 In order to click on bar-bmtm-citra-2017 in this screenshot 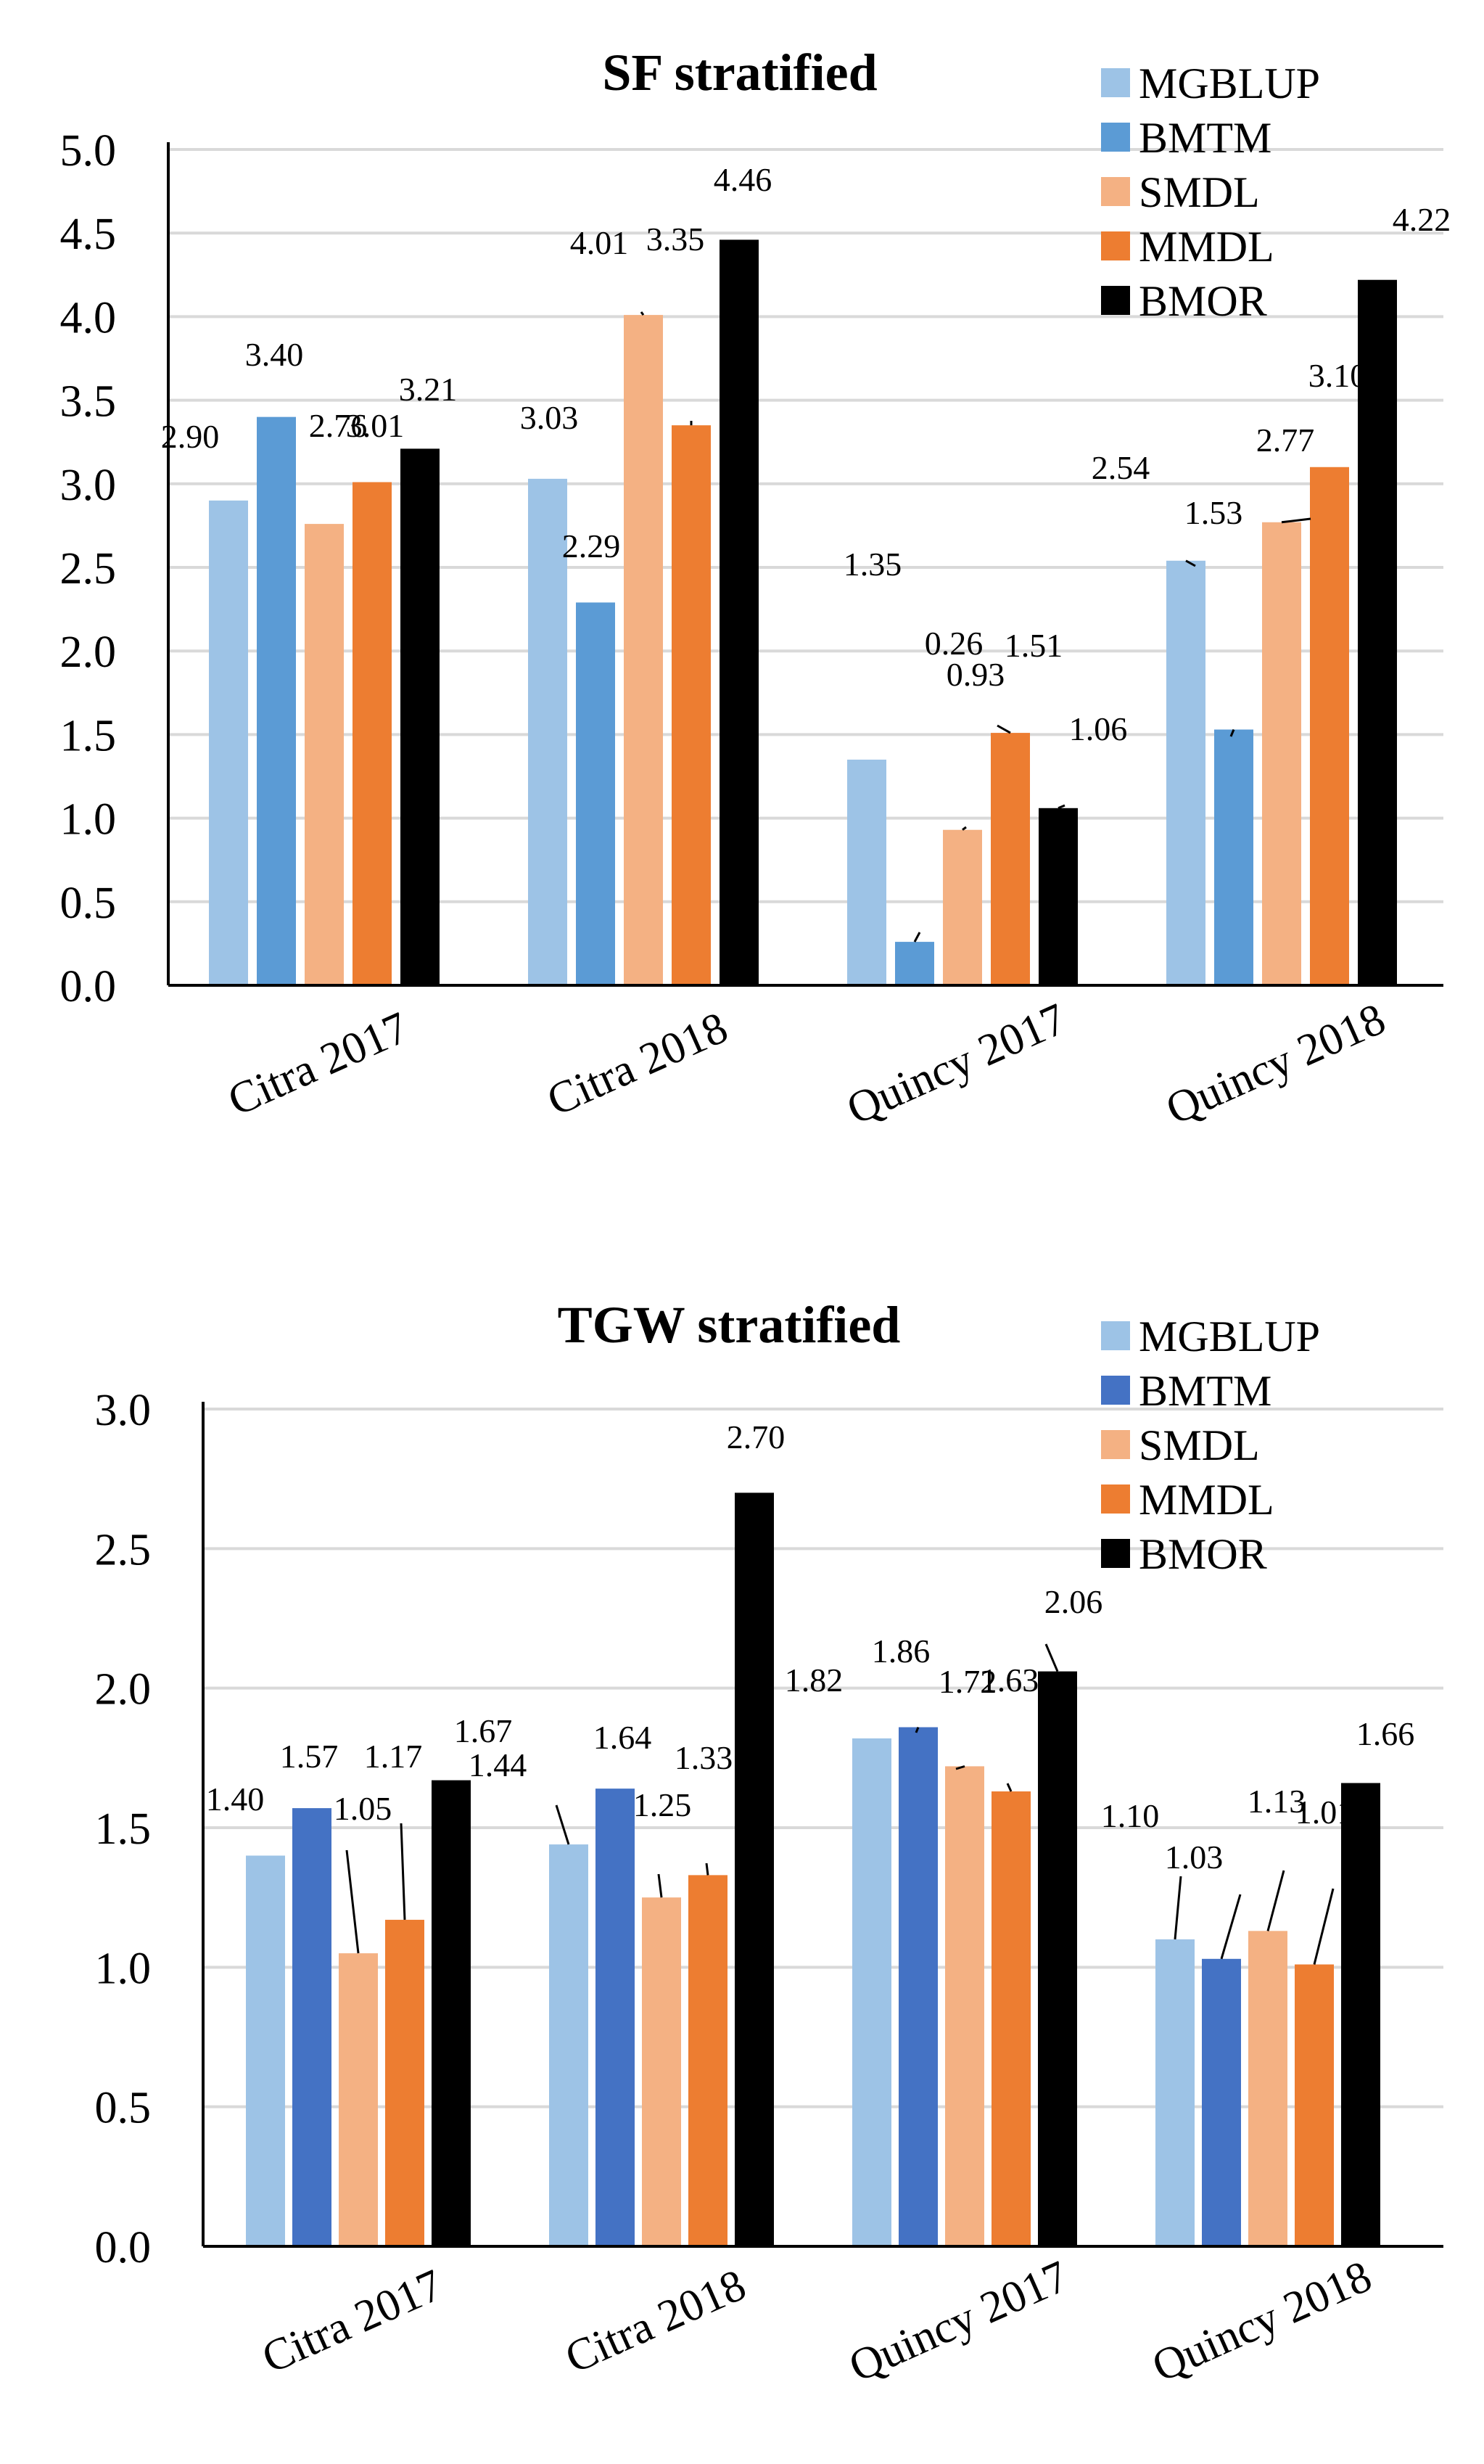, I will do `click(311, 2027)`.